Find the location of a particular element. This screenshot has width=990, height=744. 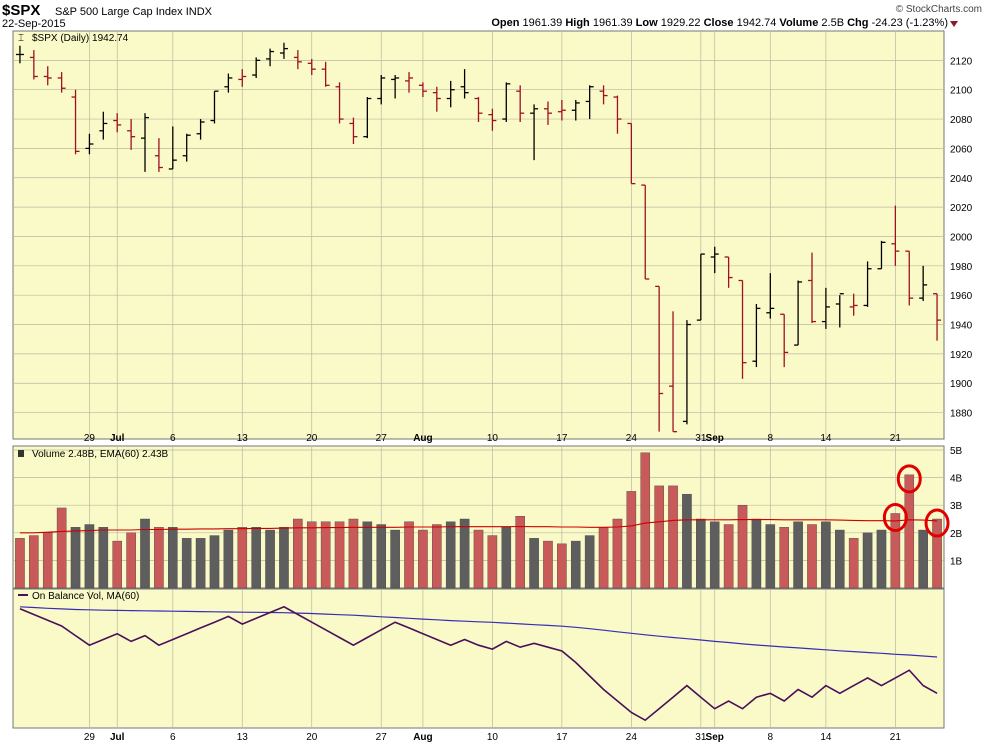

x-tick-label-bottom: 21 is located at coordinates (896, 737).